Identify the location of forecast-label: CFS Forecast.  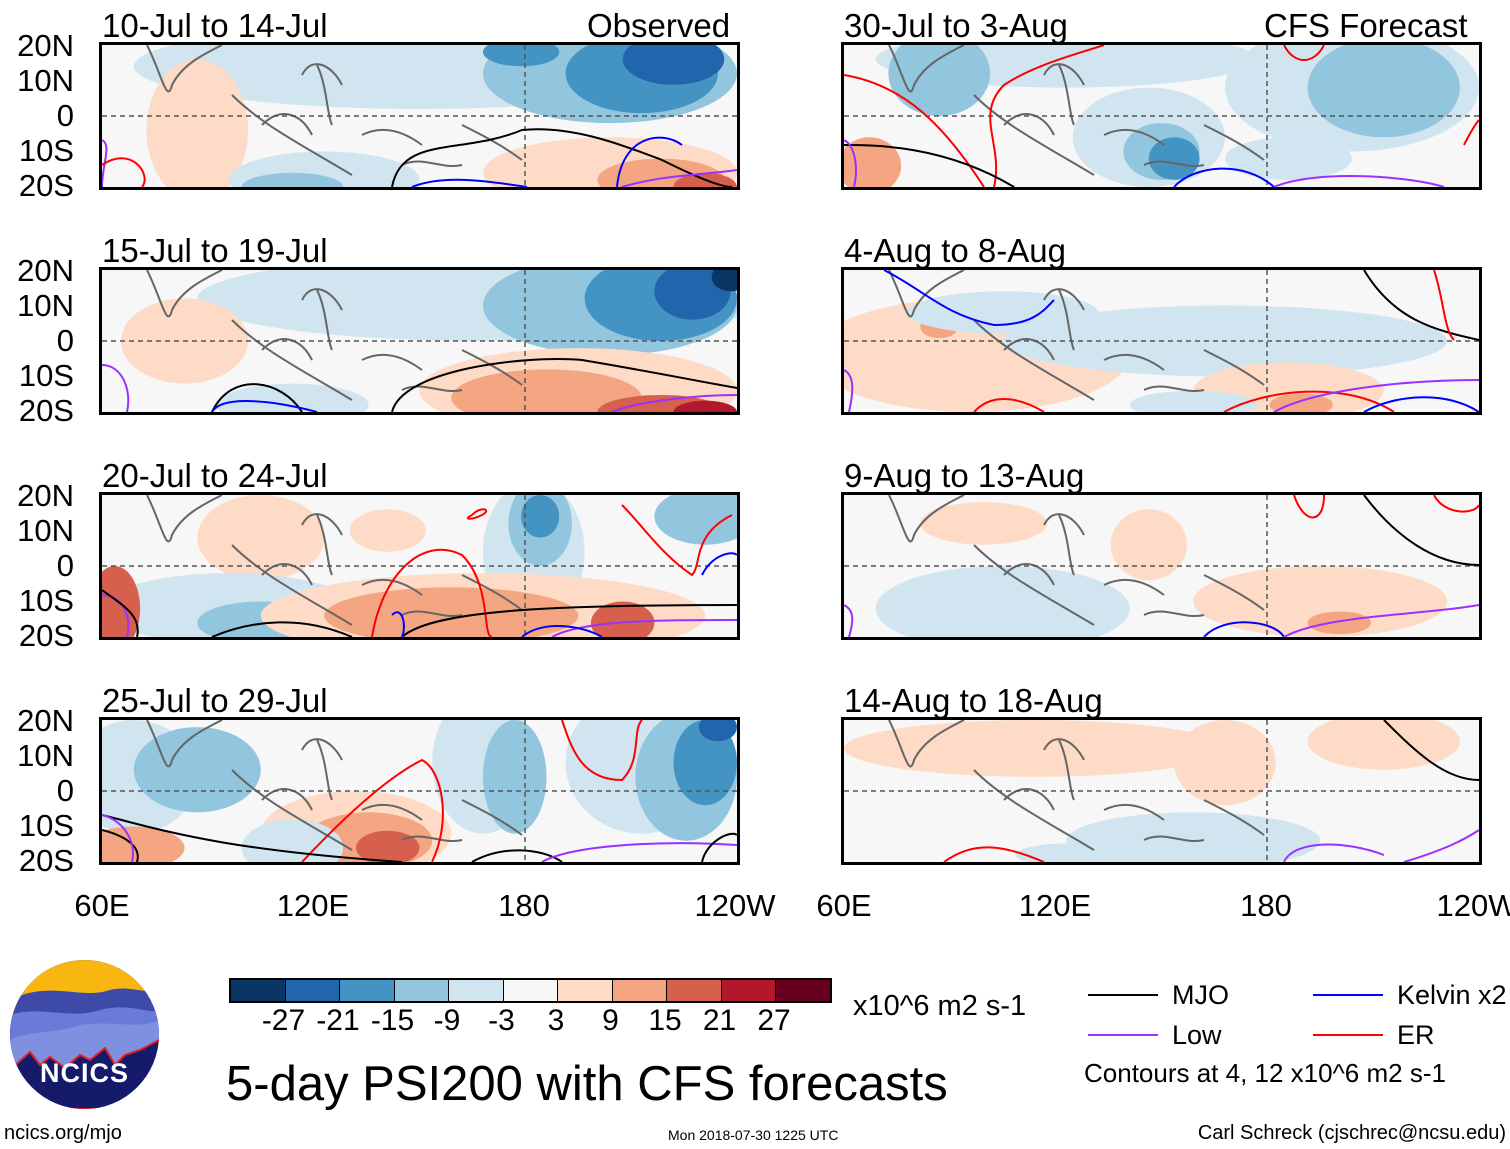
(1366, 25).